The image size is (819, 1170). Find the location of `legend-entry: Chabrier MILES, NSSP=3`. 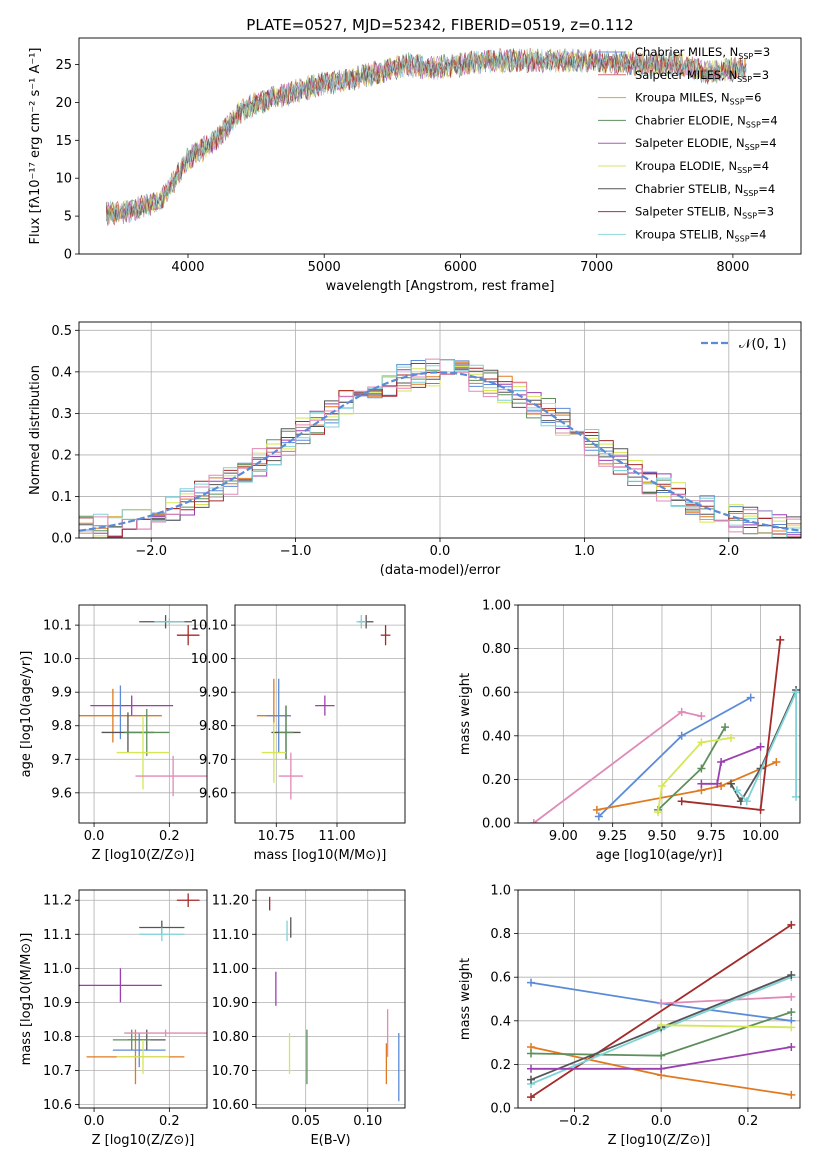

legend-entry: Chabrier MILES, NSSP=3 is located at coordinates (702, 53).